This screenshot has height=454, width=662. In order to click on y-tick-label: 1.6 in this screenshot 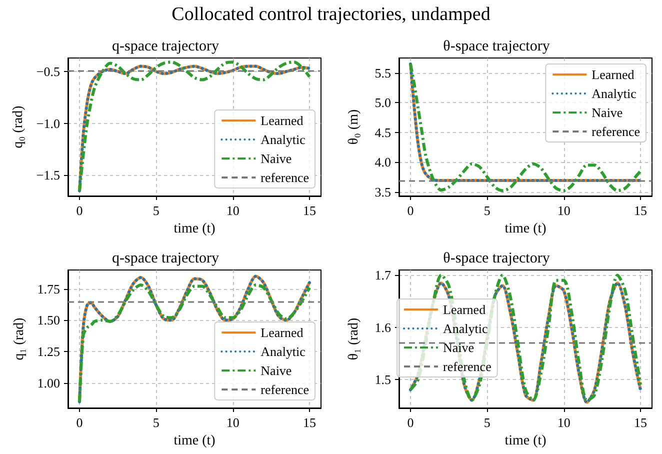, I will do `click(383, 327)`.